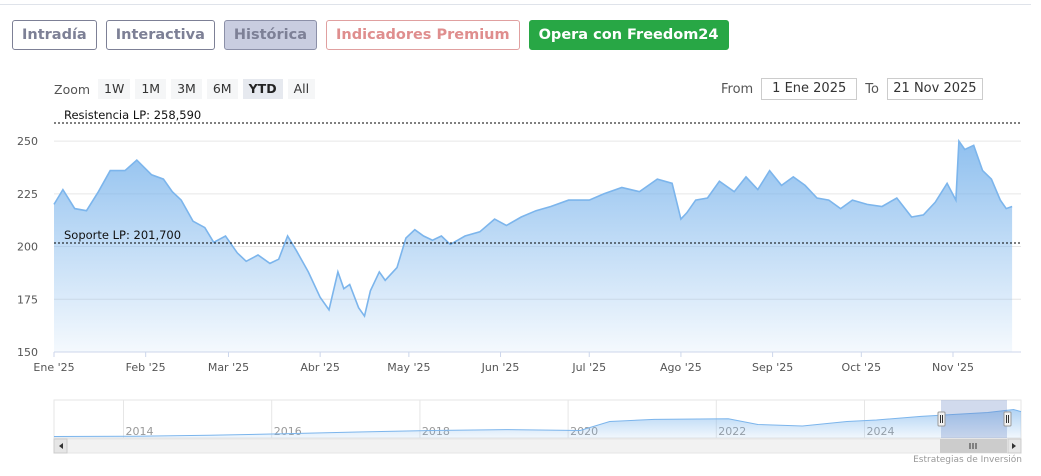 Image resolution: width=1041 pixels, height=476 pixels. Describe the element at coordinates (423, 35) in the screenshot. I see `tab-indicadores-premium: Indicadores Premium` at that location.